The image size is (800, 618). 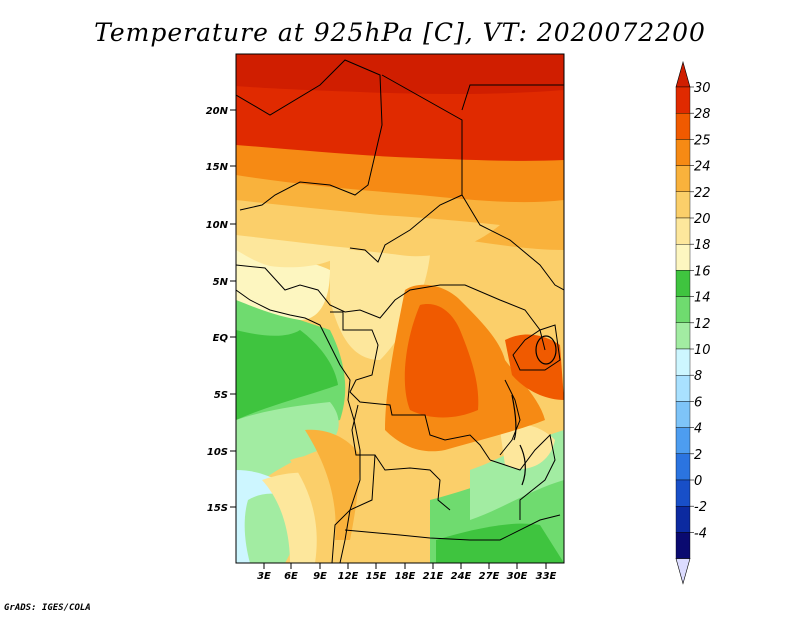 What do you see at coordinates (702, 88) in the screenshot?
I see `colorbar-label: 30` at bounding box center [702, 88].